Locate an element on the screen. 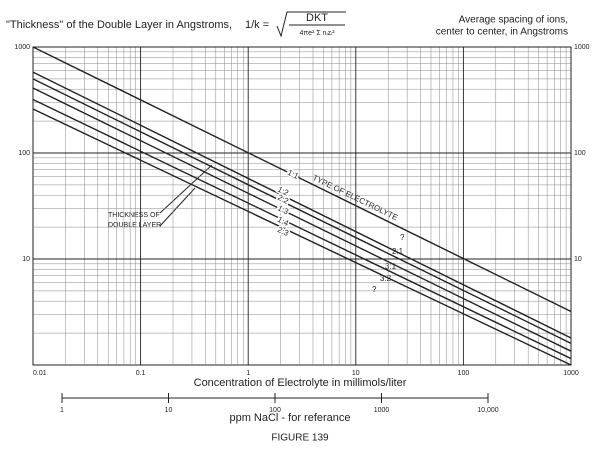  radical is located at coordinates (311, 24).